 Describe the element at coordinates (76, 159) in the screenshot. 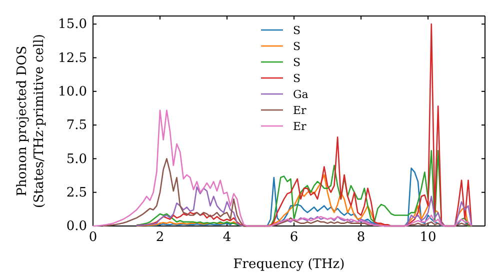

I see `y-tick-label: 5.0` at that location.